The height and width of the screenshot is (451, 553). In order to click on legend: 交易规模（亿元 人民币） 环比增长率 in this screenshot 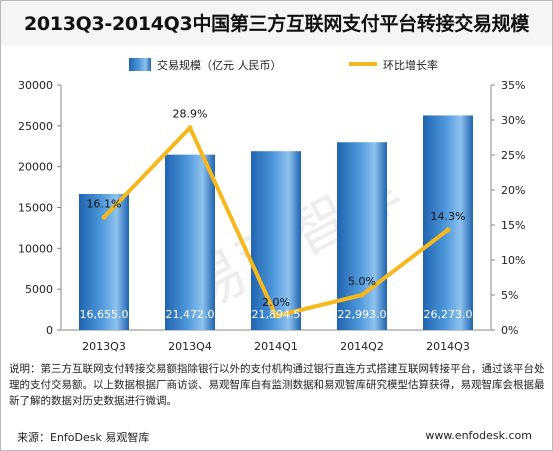, I will do `click(283, 65)`.